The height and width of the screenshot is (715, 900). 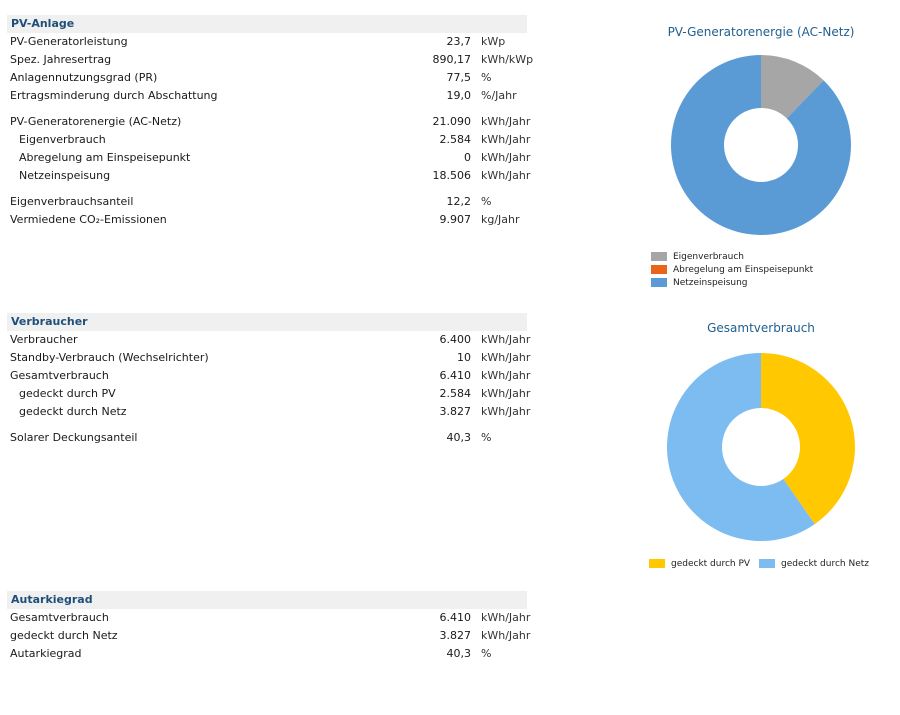 I want to click on legend-label: Abregelung am Einspeisepunkt, so click(x=743, y=270).